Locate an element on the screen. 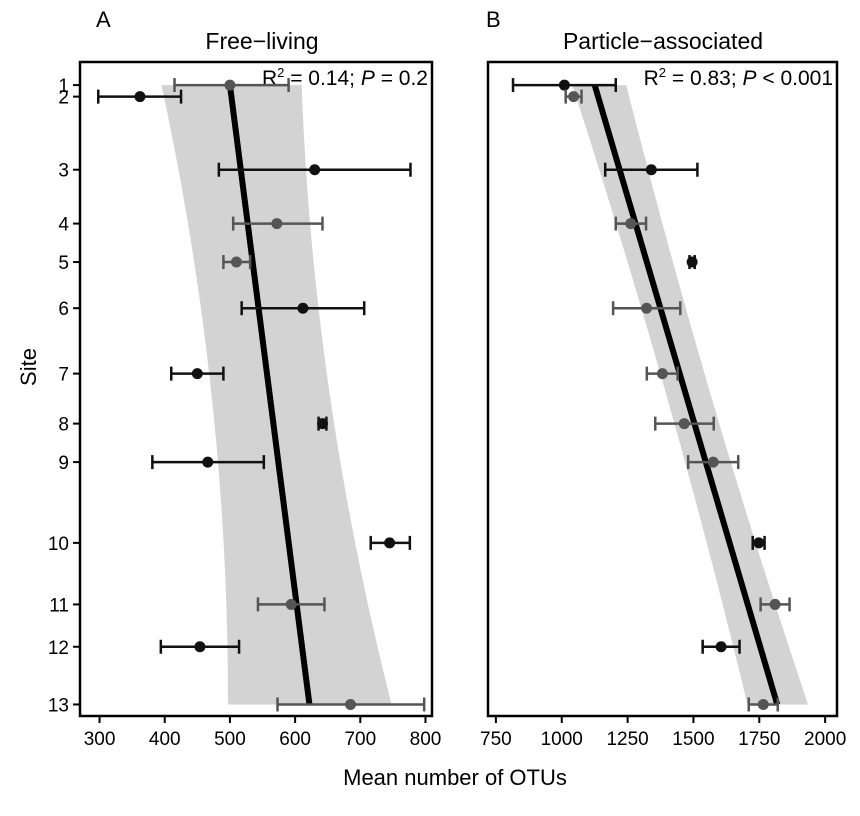 This screenshot has height=816, width=860. panel-a-site-9-marker is located at coordinates (208, 462).